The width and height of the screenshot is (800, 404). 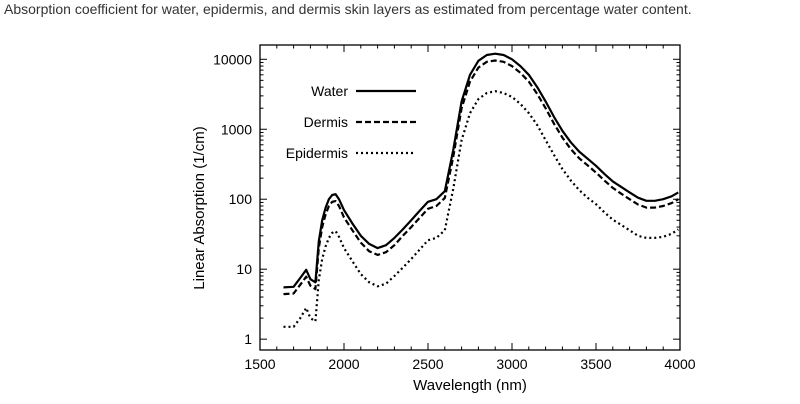 What do you see at coordinates (244, 269) in the screenshot?
I see `y-tick-label: 10` at bounding box center [244, 269].